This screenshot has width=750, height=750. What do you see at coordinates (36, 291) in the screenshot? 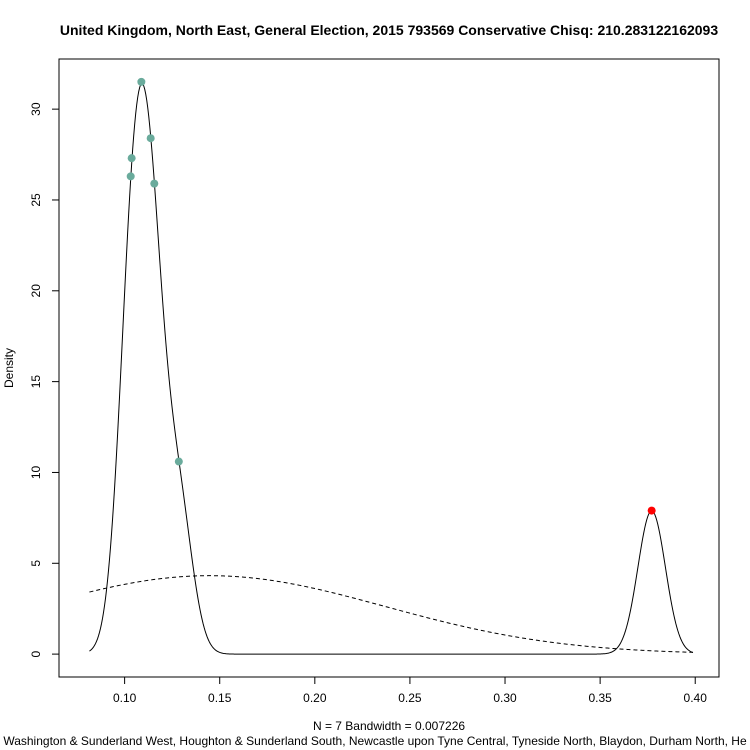
I see `y-tick-label: 20` at bounding box center [36, 291].